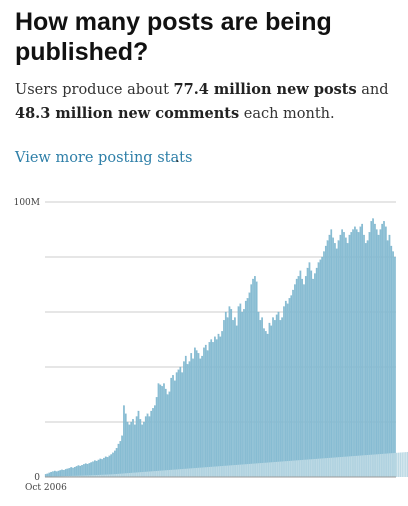 The width and height of the screenshot is (408, 506). What do you see at coordinates (287, 114) in the screenshot?
I see `summary-outro: each month.` at bounding box center [287, 114].